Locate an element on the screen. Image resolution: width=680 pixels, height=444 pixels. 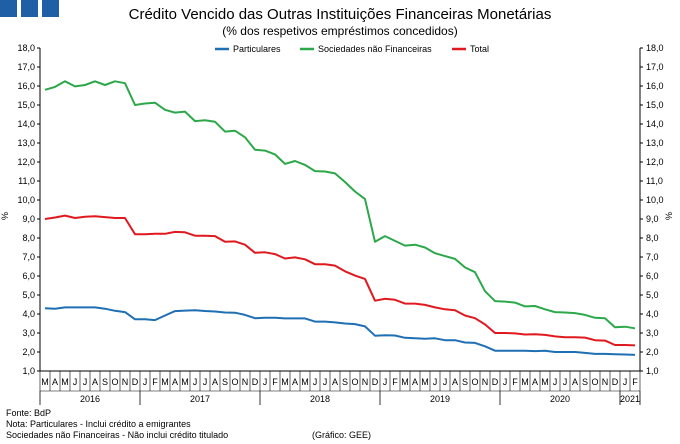
y-tick-label-right: 3,0 is located at coordinates (652, 333).